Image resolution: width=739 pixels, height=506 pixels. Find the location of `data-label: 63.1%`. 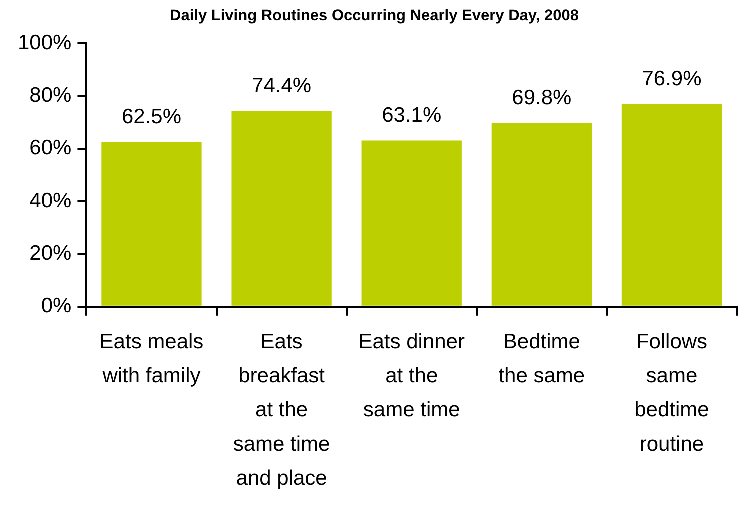

data-label: 63.1% is located at coordinates (412, 116).